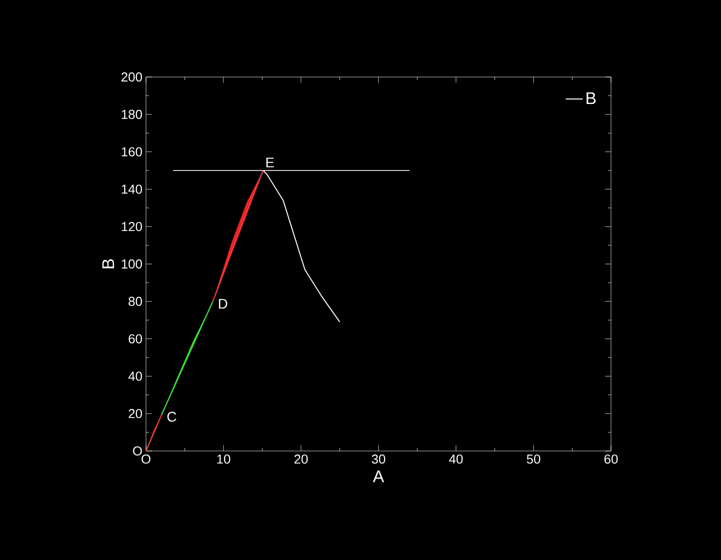  Describe the element at coordinates (301, 459) in the screenshot. I see `x-tick-label: 20` at that location.